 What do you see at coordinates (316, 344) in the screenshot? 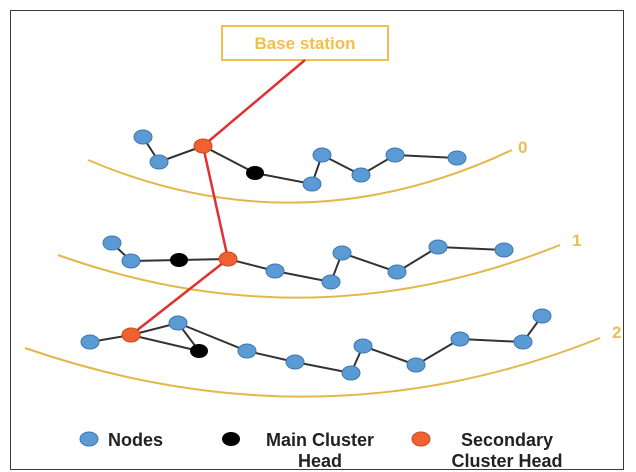
I see `layer-2-nodes` at bounding box center [316, 344].